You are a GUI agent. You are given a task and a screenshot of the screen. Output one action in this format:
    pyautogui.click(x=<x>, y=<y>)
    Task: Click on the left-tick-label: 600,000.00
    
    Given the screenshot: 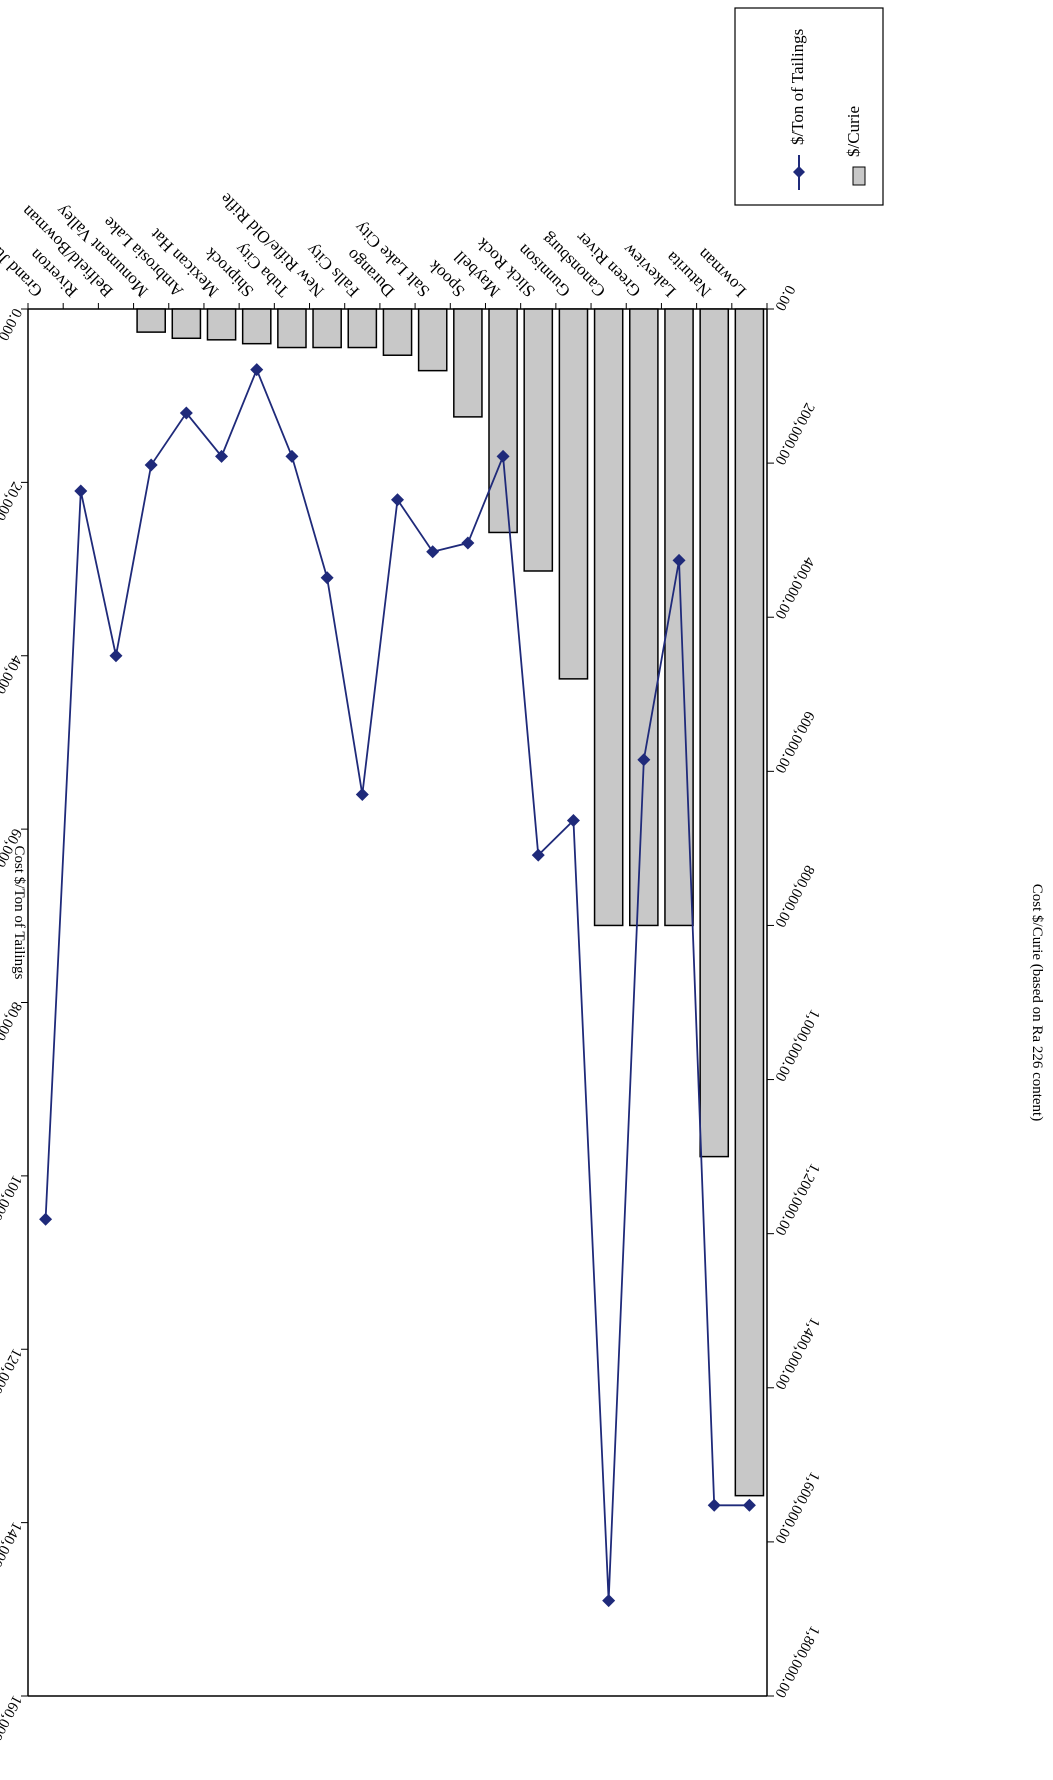 What is the action you would take?
    pyautogui.click(x=794, y=741)
    